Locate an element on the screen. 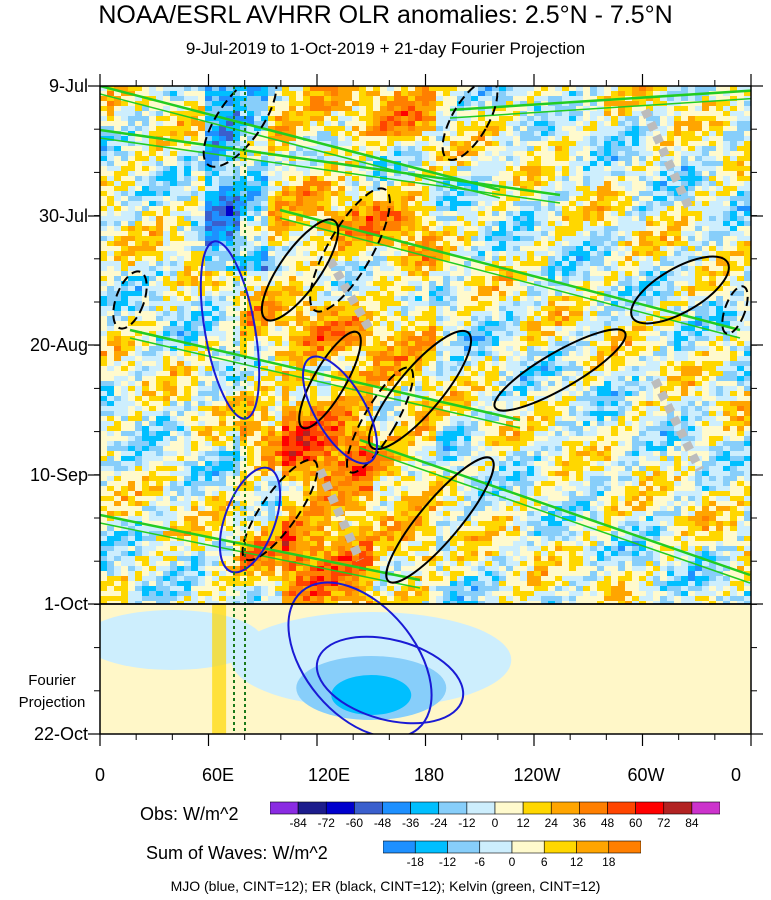 This screenshot has height=900, width=771. y-tick-label: 22-Oct is located at coordinates (60, 734).